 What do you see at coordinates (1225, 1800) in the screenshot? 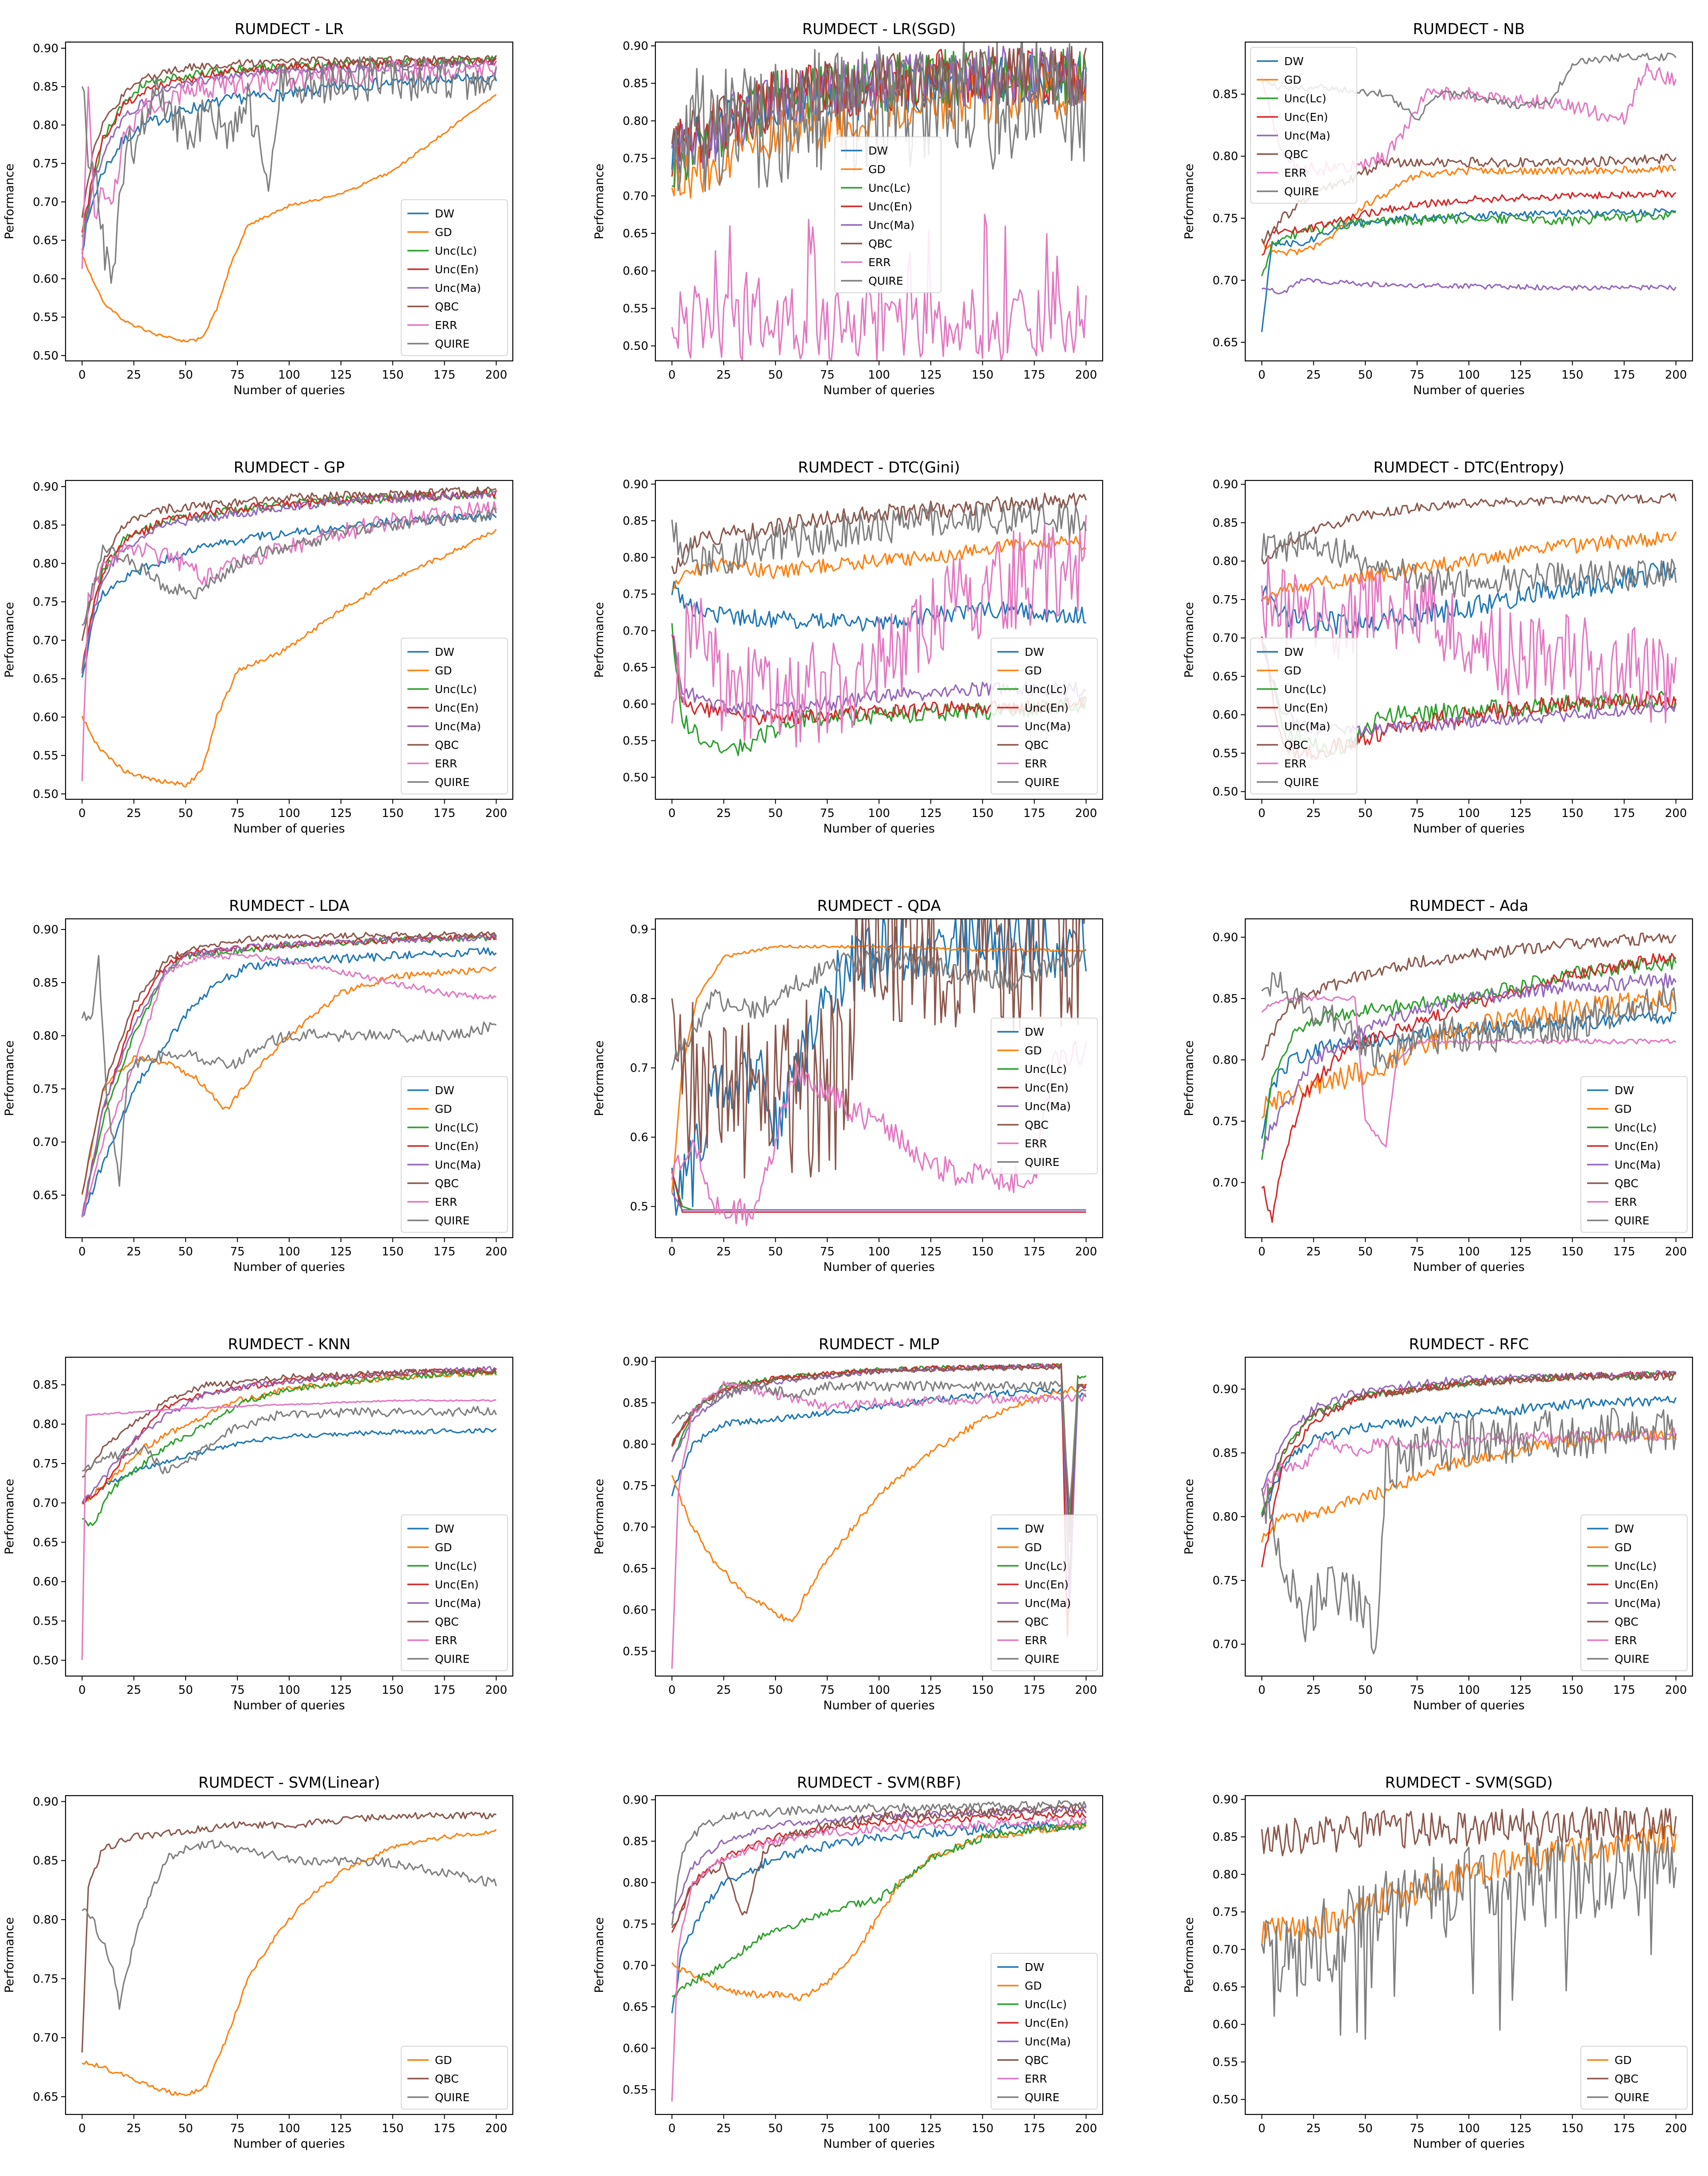
I see `y-tick-label: 0.90` at bounding box center [1225, 1800].